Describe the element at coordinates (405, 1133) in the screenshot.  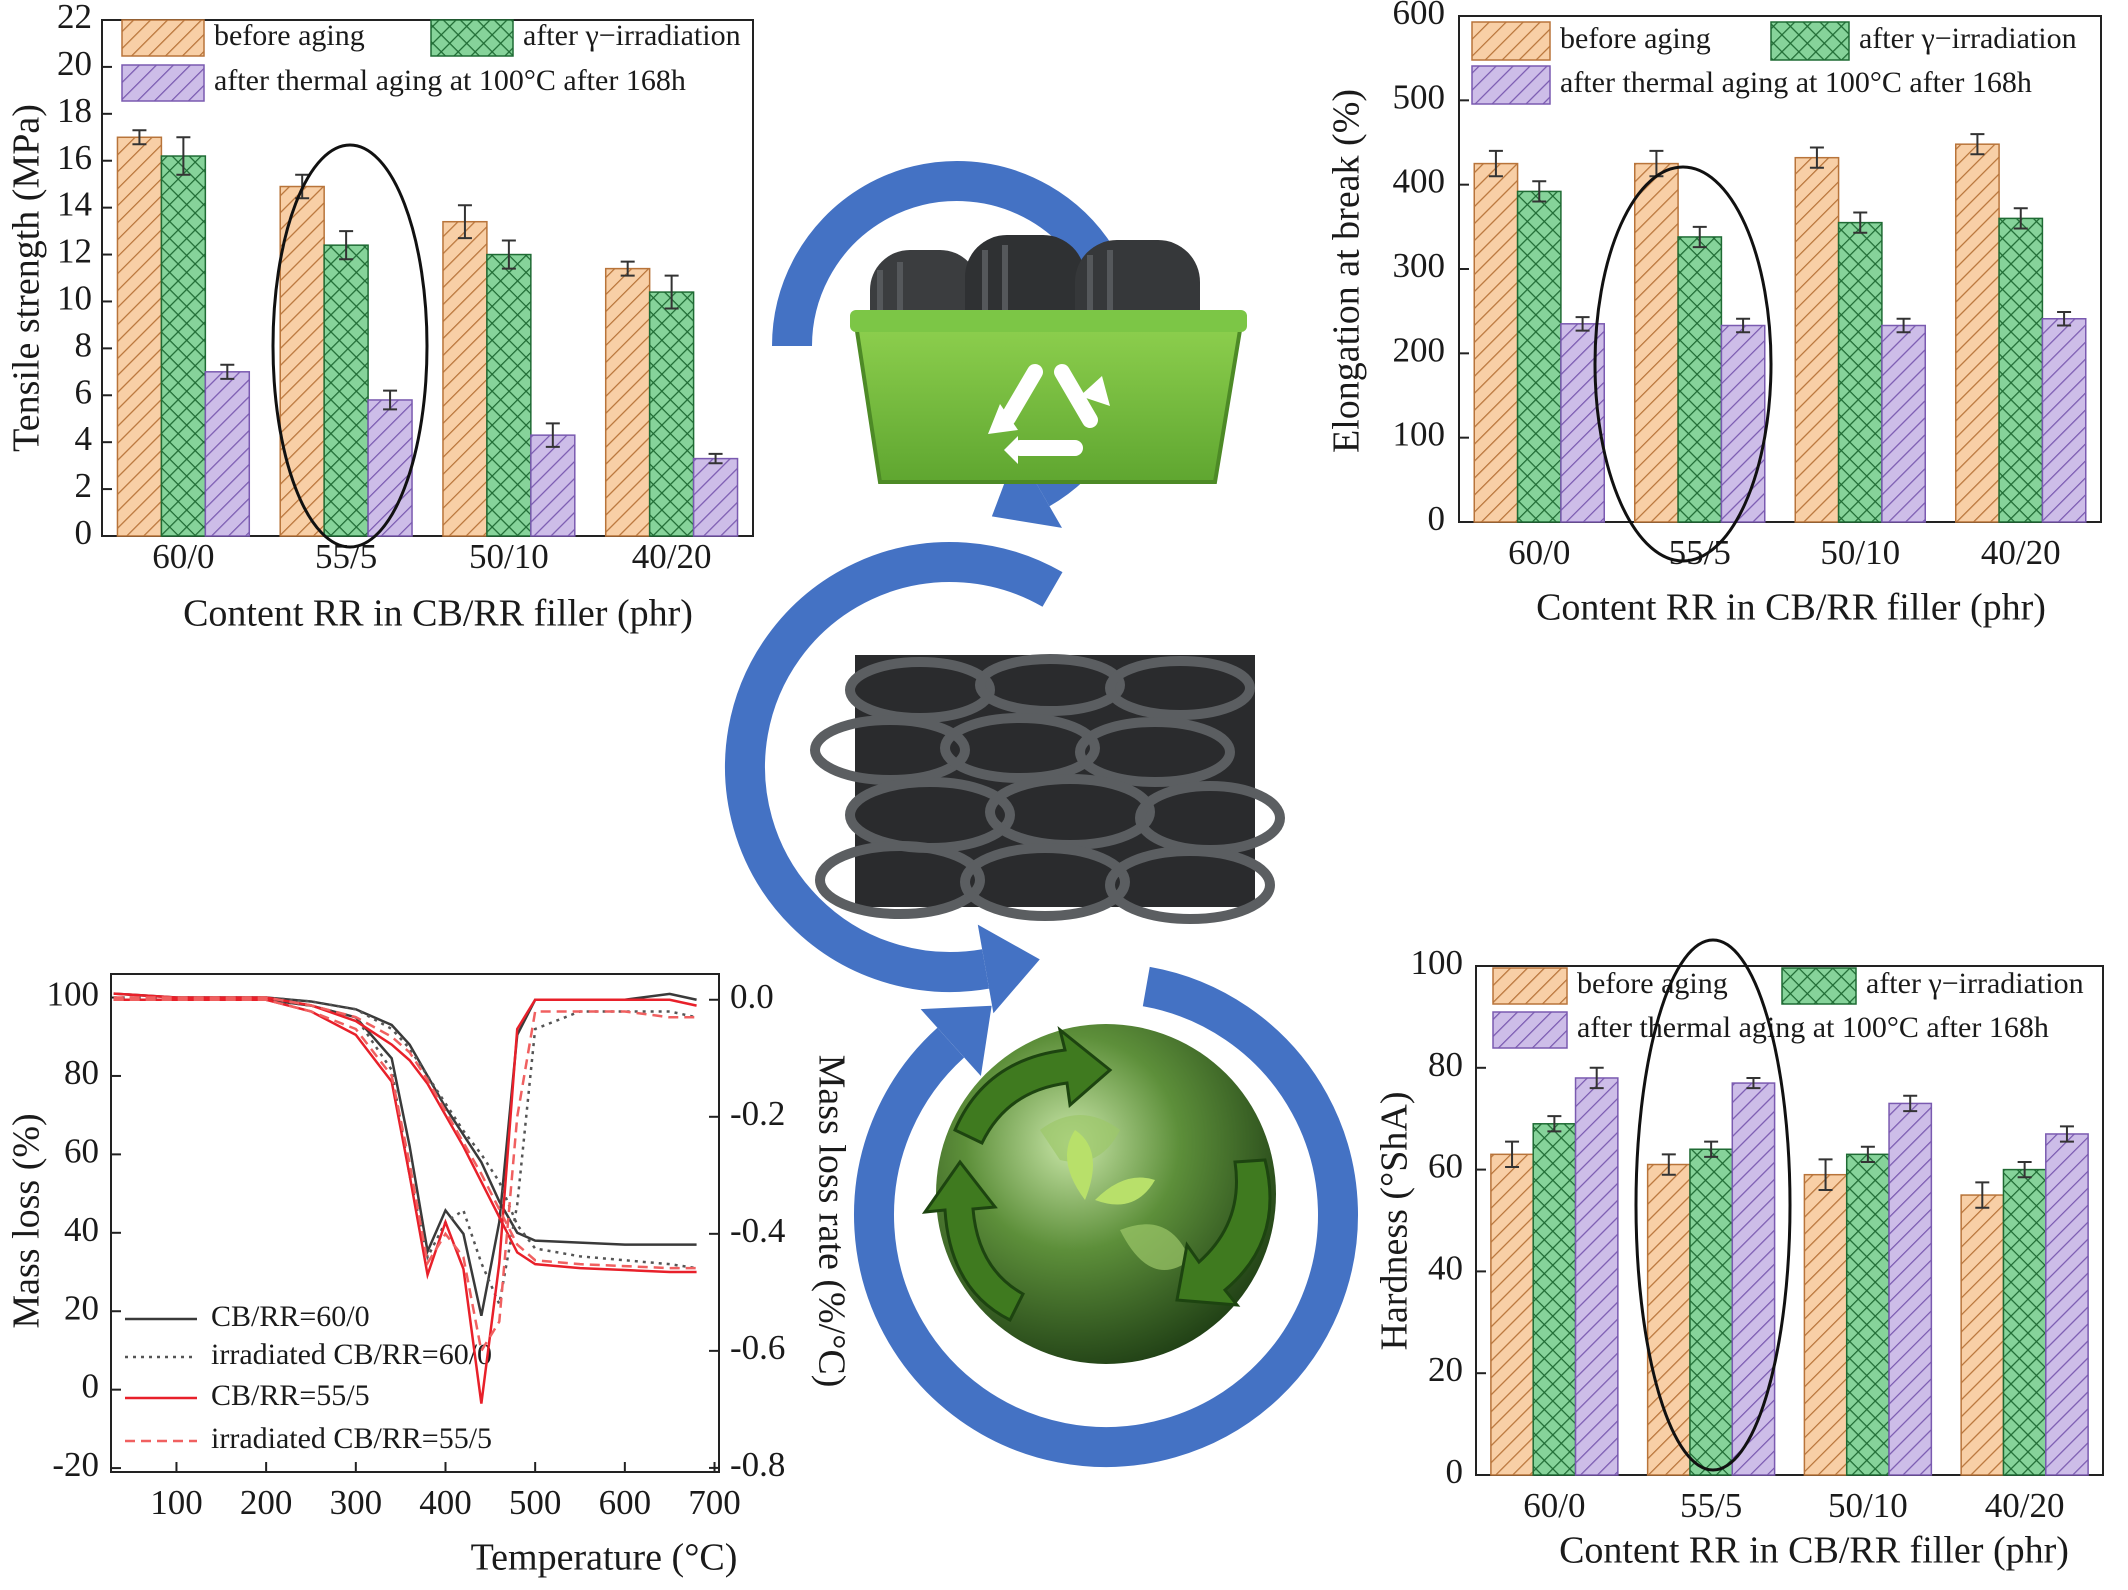
I see `mass-loss-line` at that location.